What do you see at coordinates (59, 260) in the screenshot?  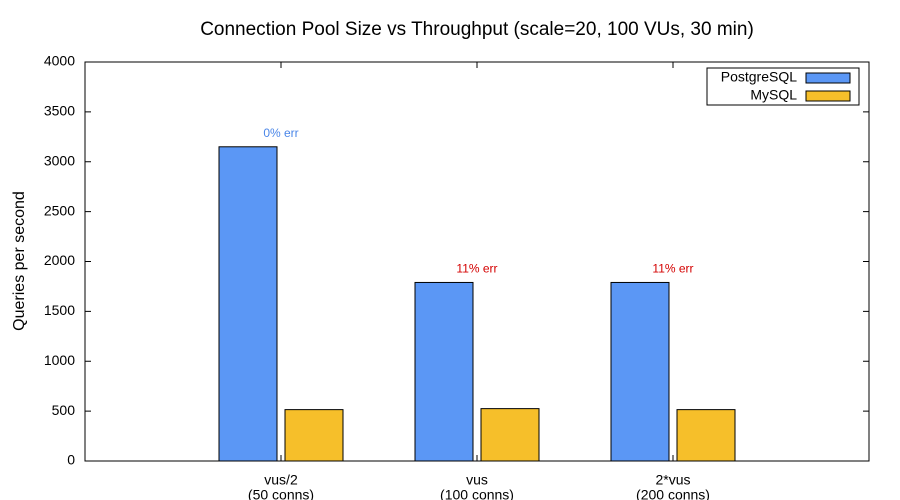 I see `y-tick-label: 2000` at bounding box center [59, 260].